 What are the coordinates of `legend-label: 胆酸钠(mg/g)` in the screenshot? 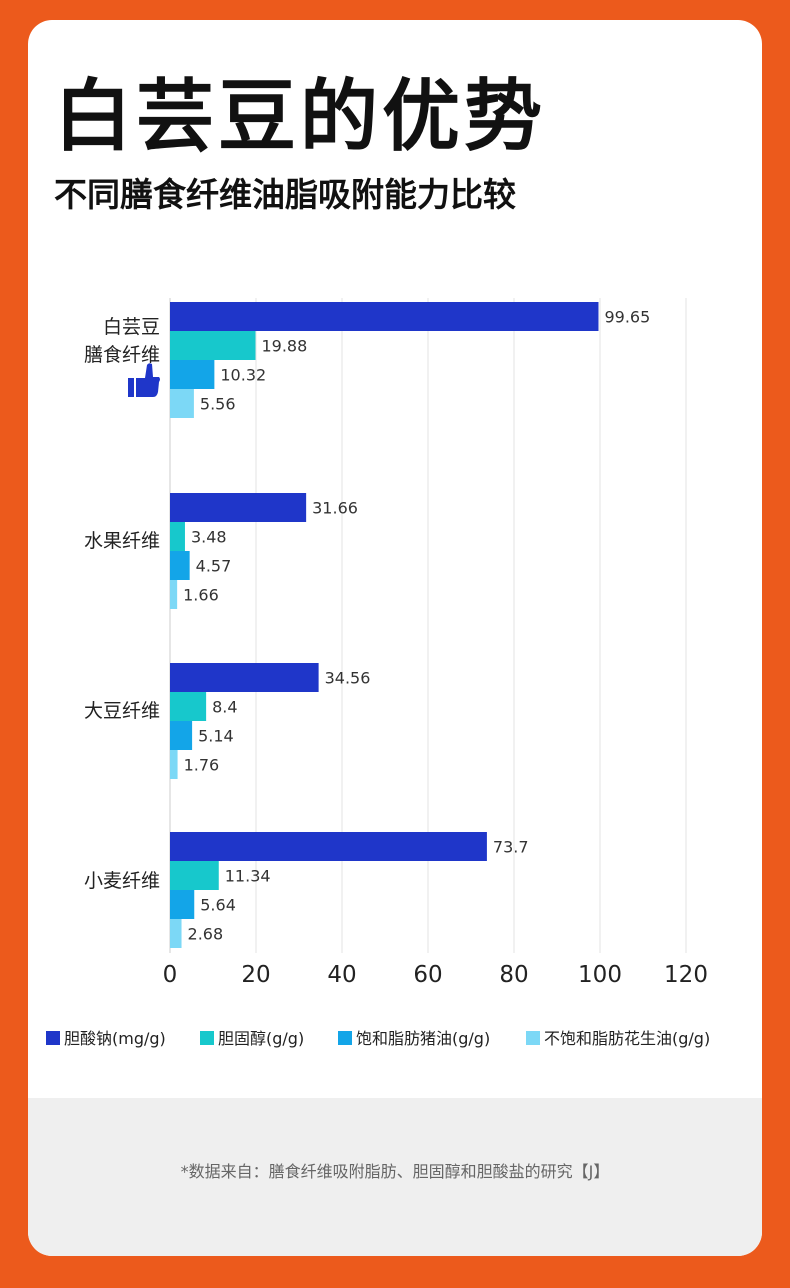 It's located at (115, 1038).